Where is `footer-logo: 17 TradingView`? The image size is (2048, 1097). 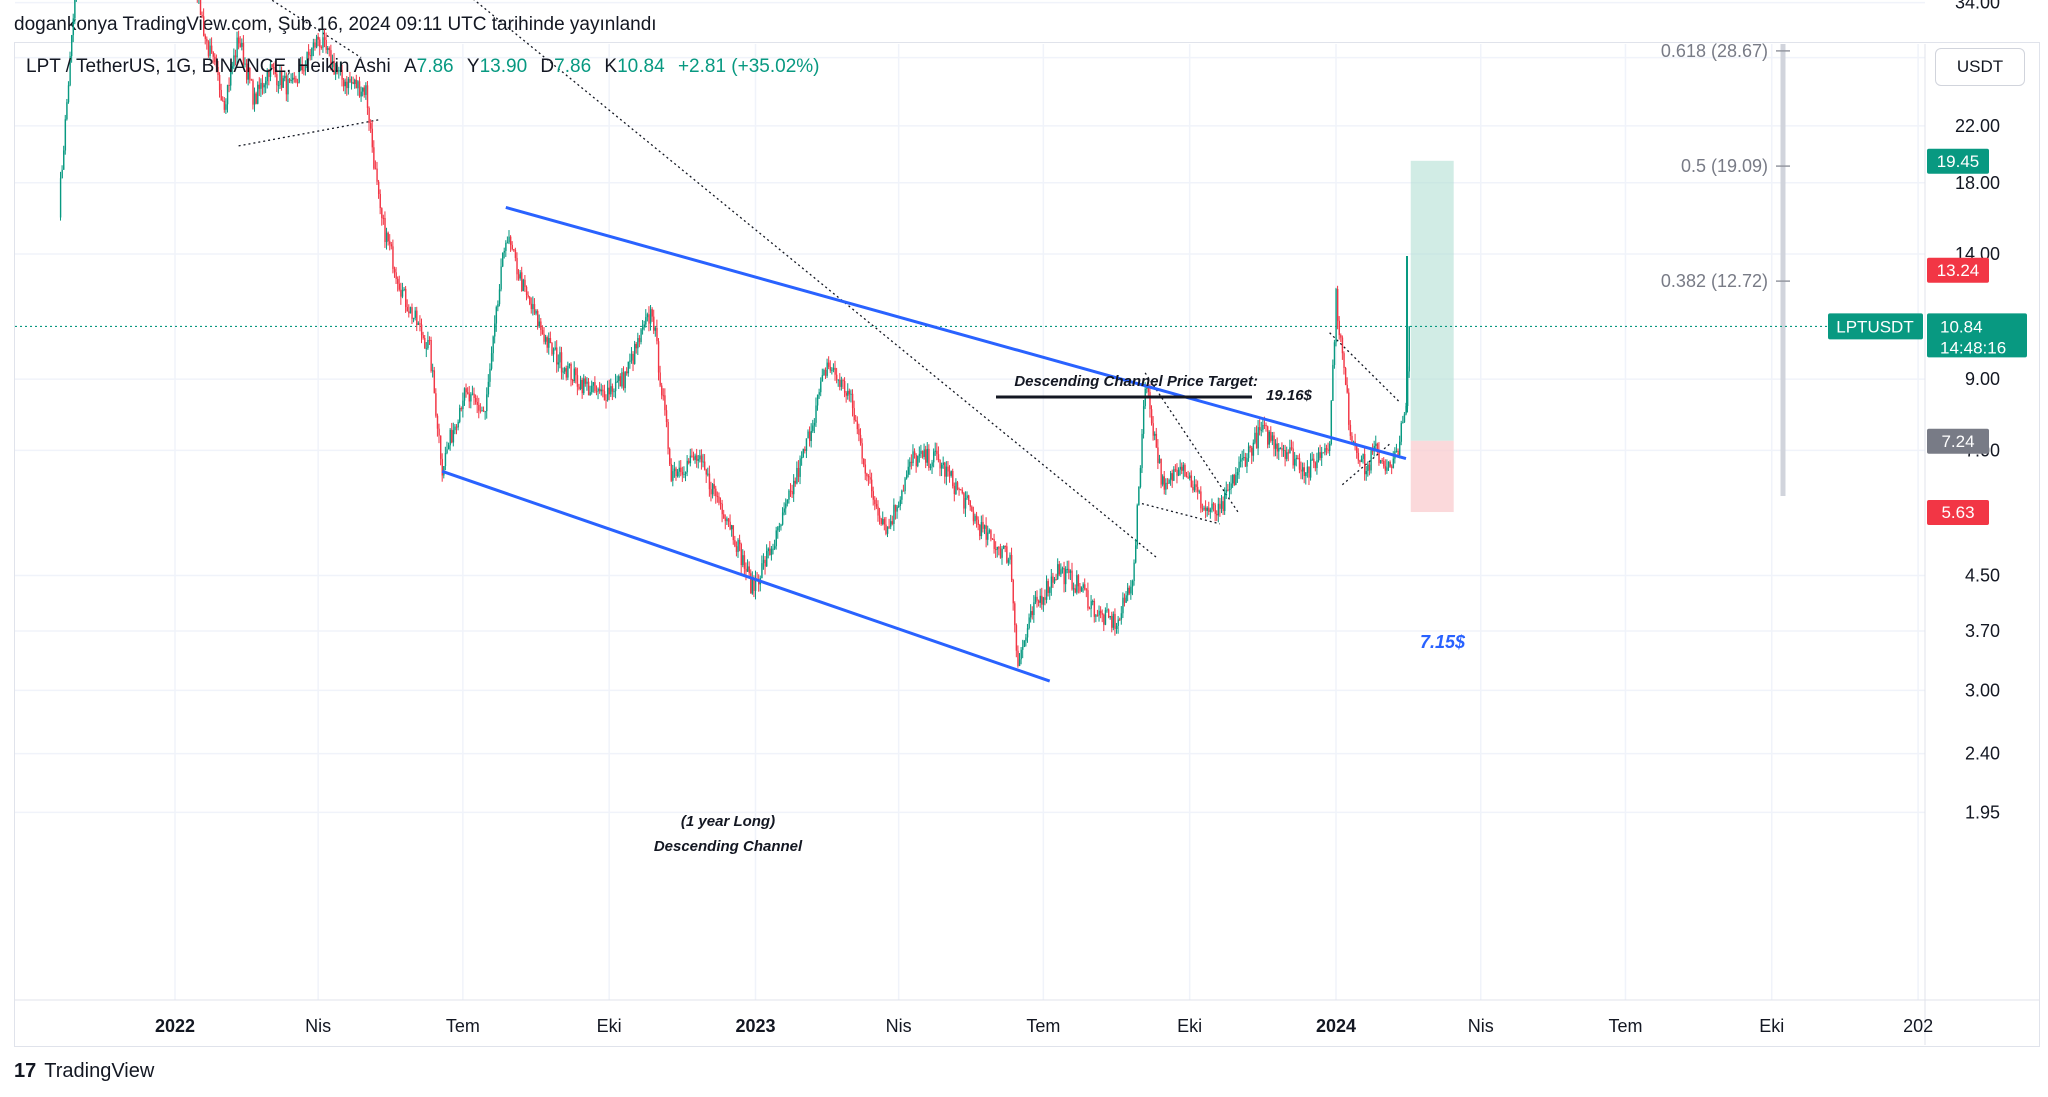
footer-logo: 17 TradingView is located at coordinates (84, 1071).